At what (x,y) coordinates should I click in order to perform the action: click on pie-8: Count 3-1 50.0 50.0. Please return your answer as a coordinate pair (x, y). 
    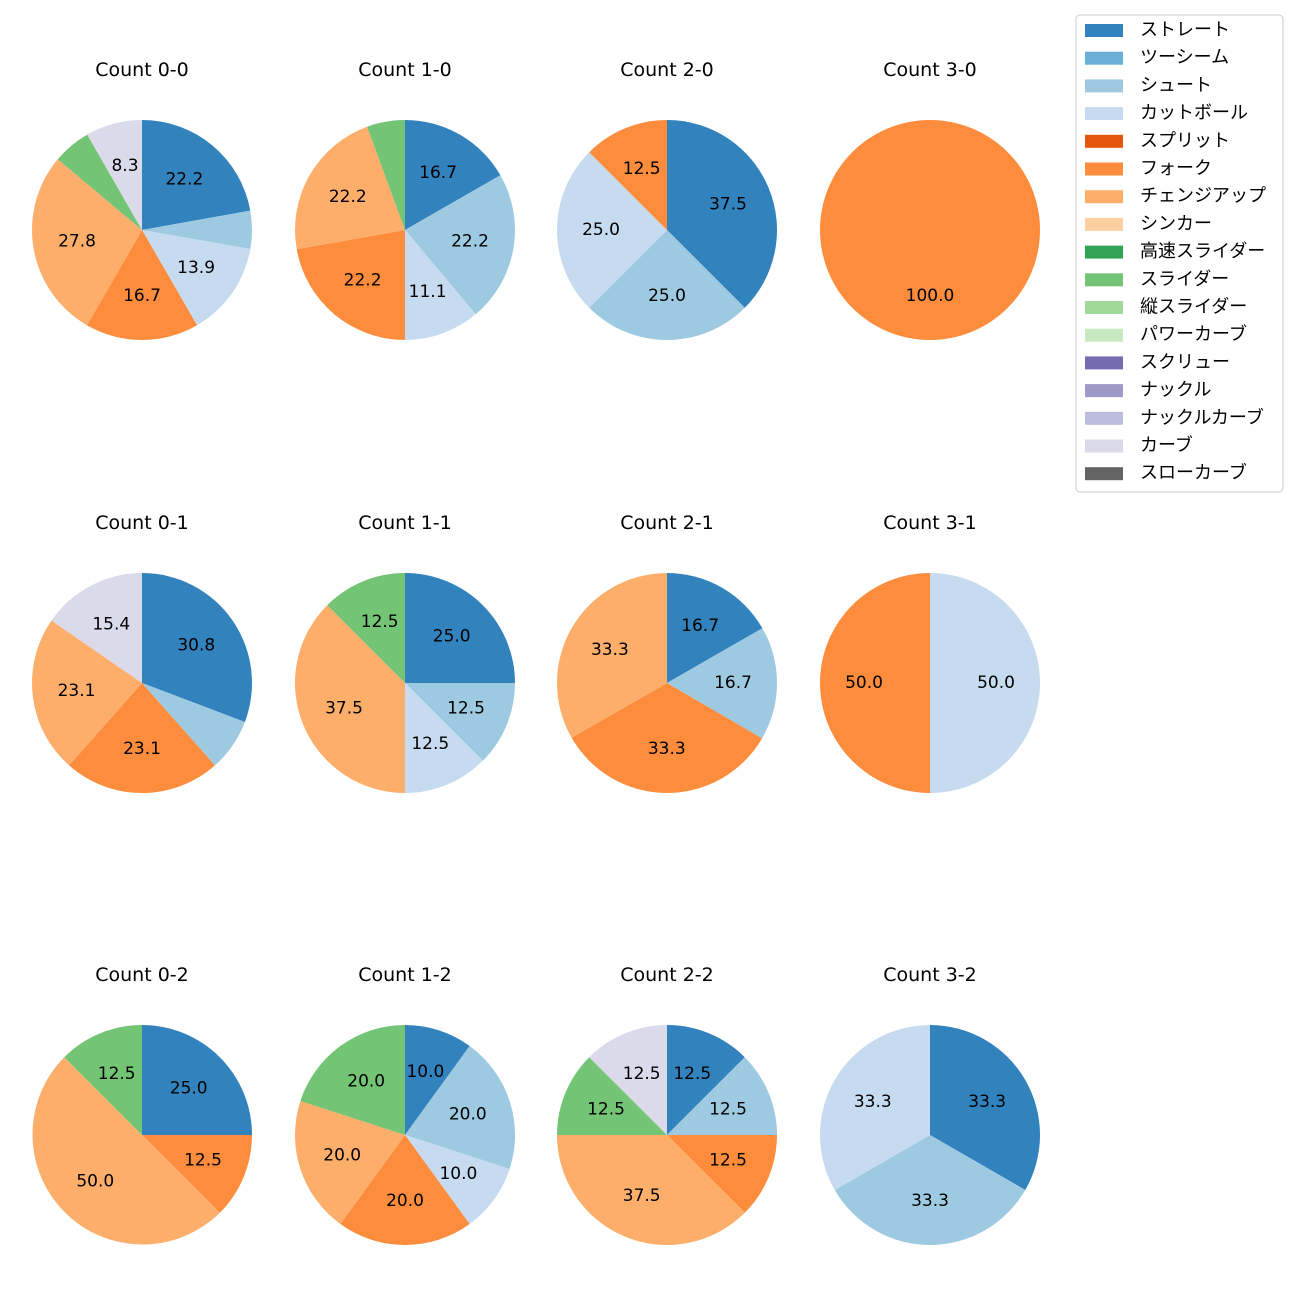
    Looking at the image, I should click on (930, 652).